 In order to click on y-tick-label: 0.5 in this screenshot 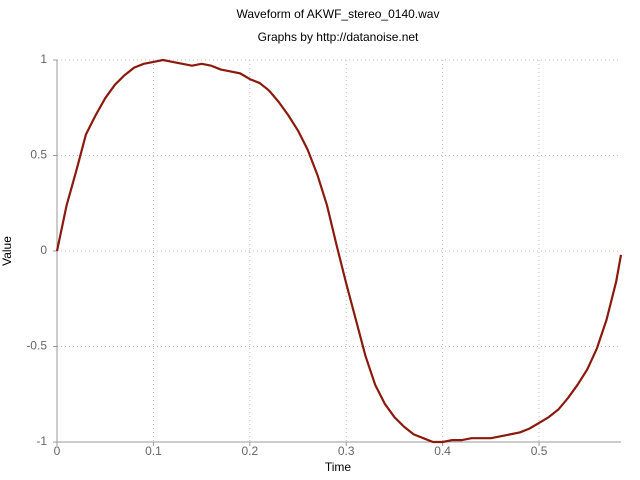, I will do `click(38, 155)`.